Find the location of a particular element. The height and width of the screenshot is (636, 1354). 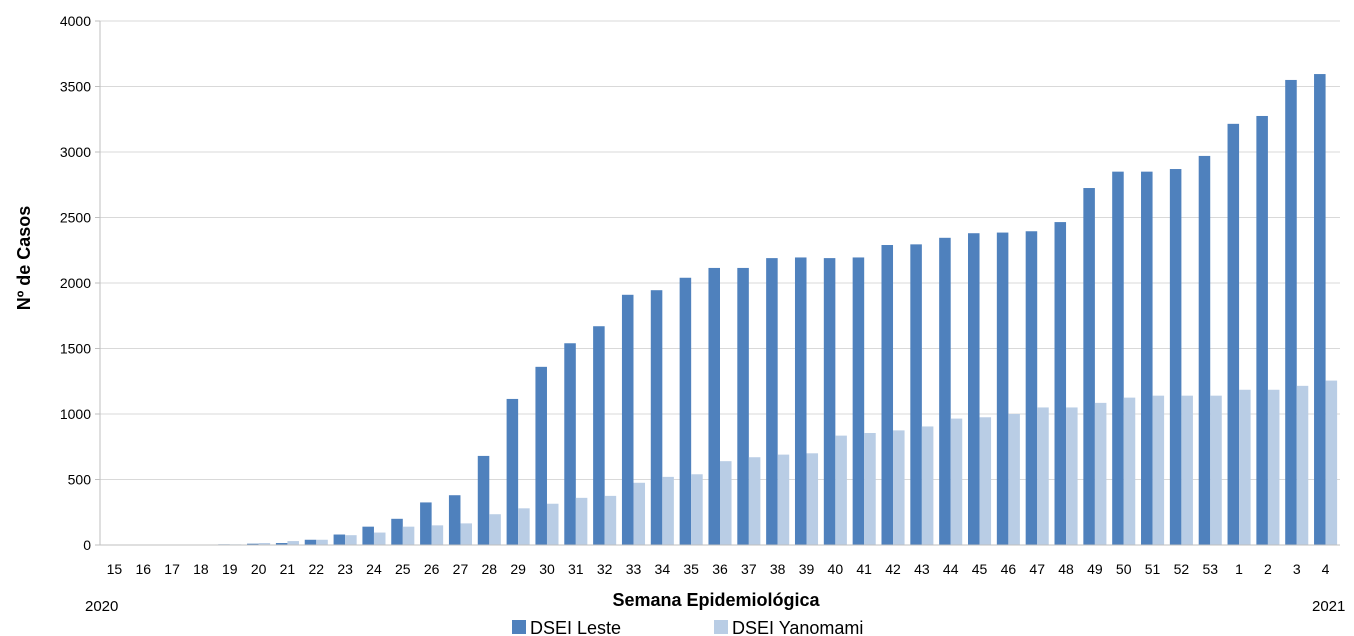

y-tick-label: 2000 is located at coordinates (75, 283).